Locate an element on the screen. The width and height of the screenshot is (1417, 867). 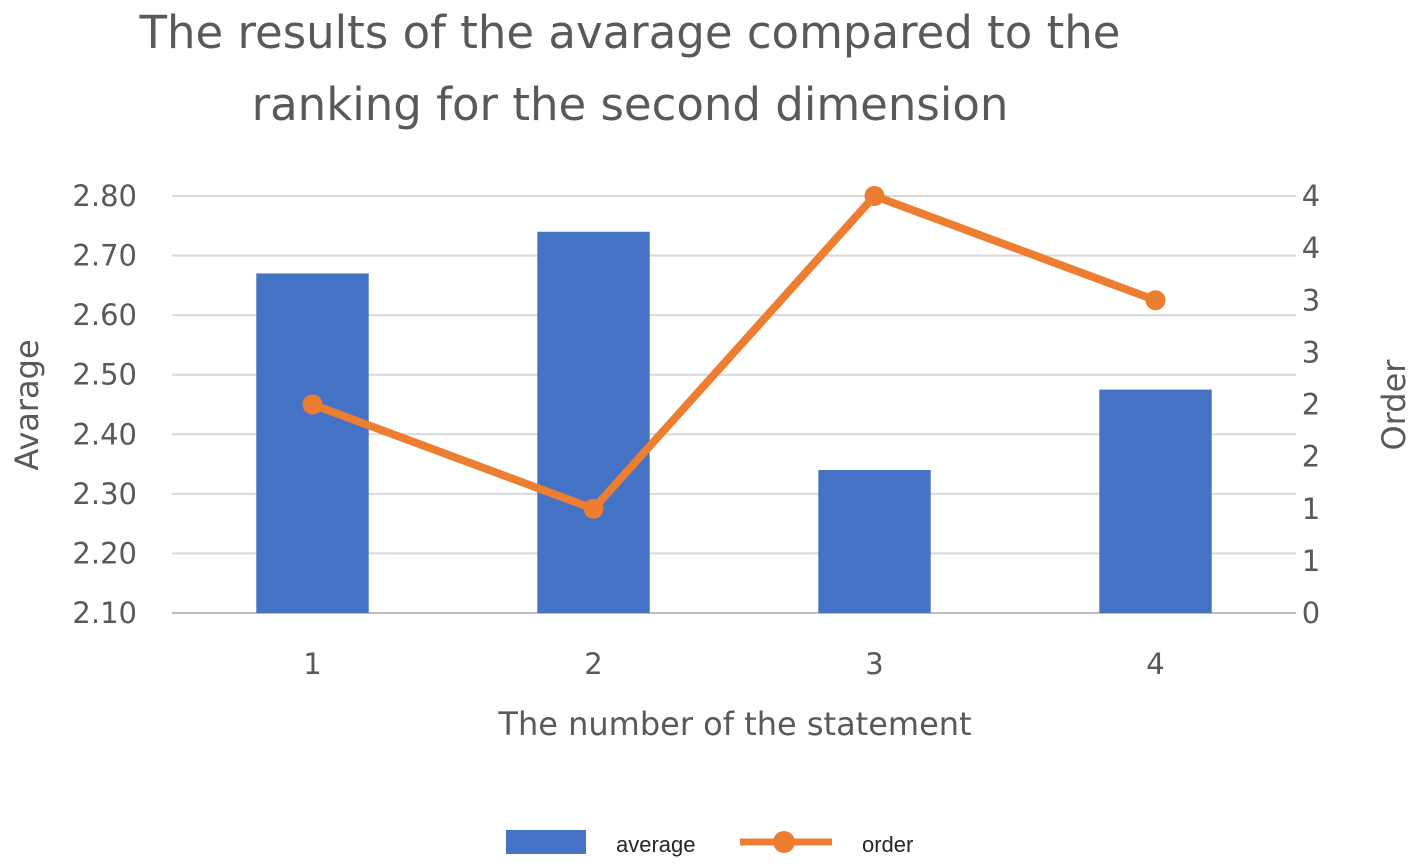
y-tick-label: 2.50 is located at coordinates (104, 375).